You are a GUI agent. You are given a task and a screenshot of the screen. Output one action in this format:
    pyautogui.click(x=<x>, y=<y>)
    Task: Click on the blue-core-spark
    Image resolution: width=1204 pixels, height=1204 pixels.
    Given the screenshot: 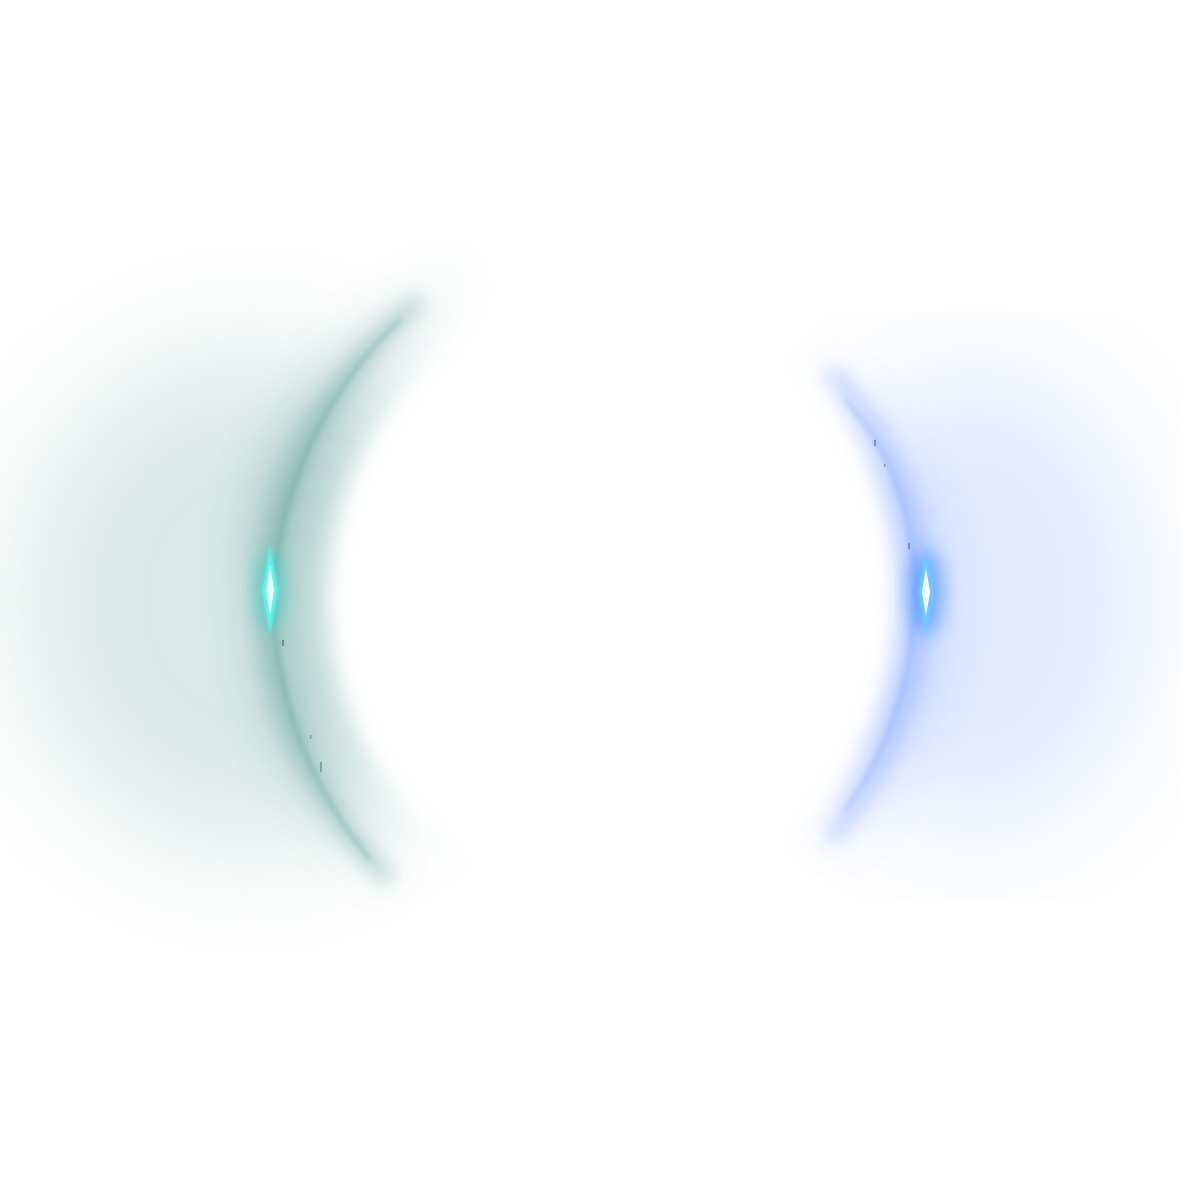 What is the action you would take?
    pyautogui.click(x=908, y=538)
    